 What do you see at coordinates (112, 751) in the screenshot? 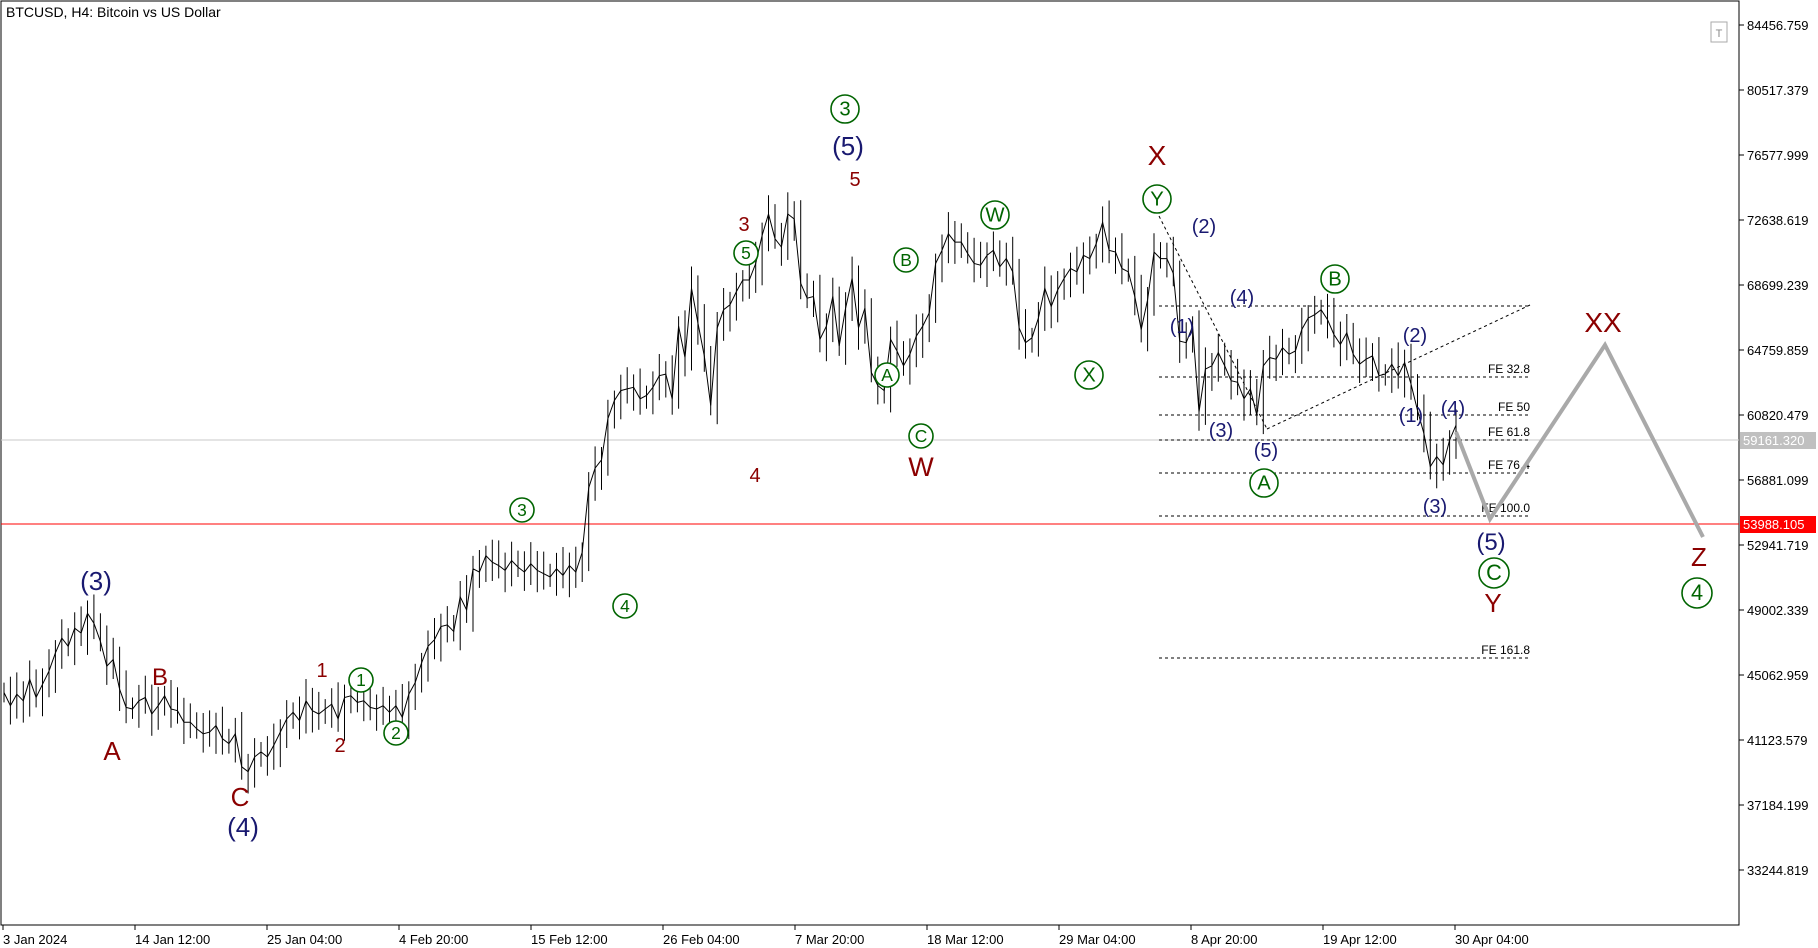
I see `wave-label: A` at bounding box center [112, 751].